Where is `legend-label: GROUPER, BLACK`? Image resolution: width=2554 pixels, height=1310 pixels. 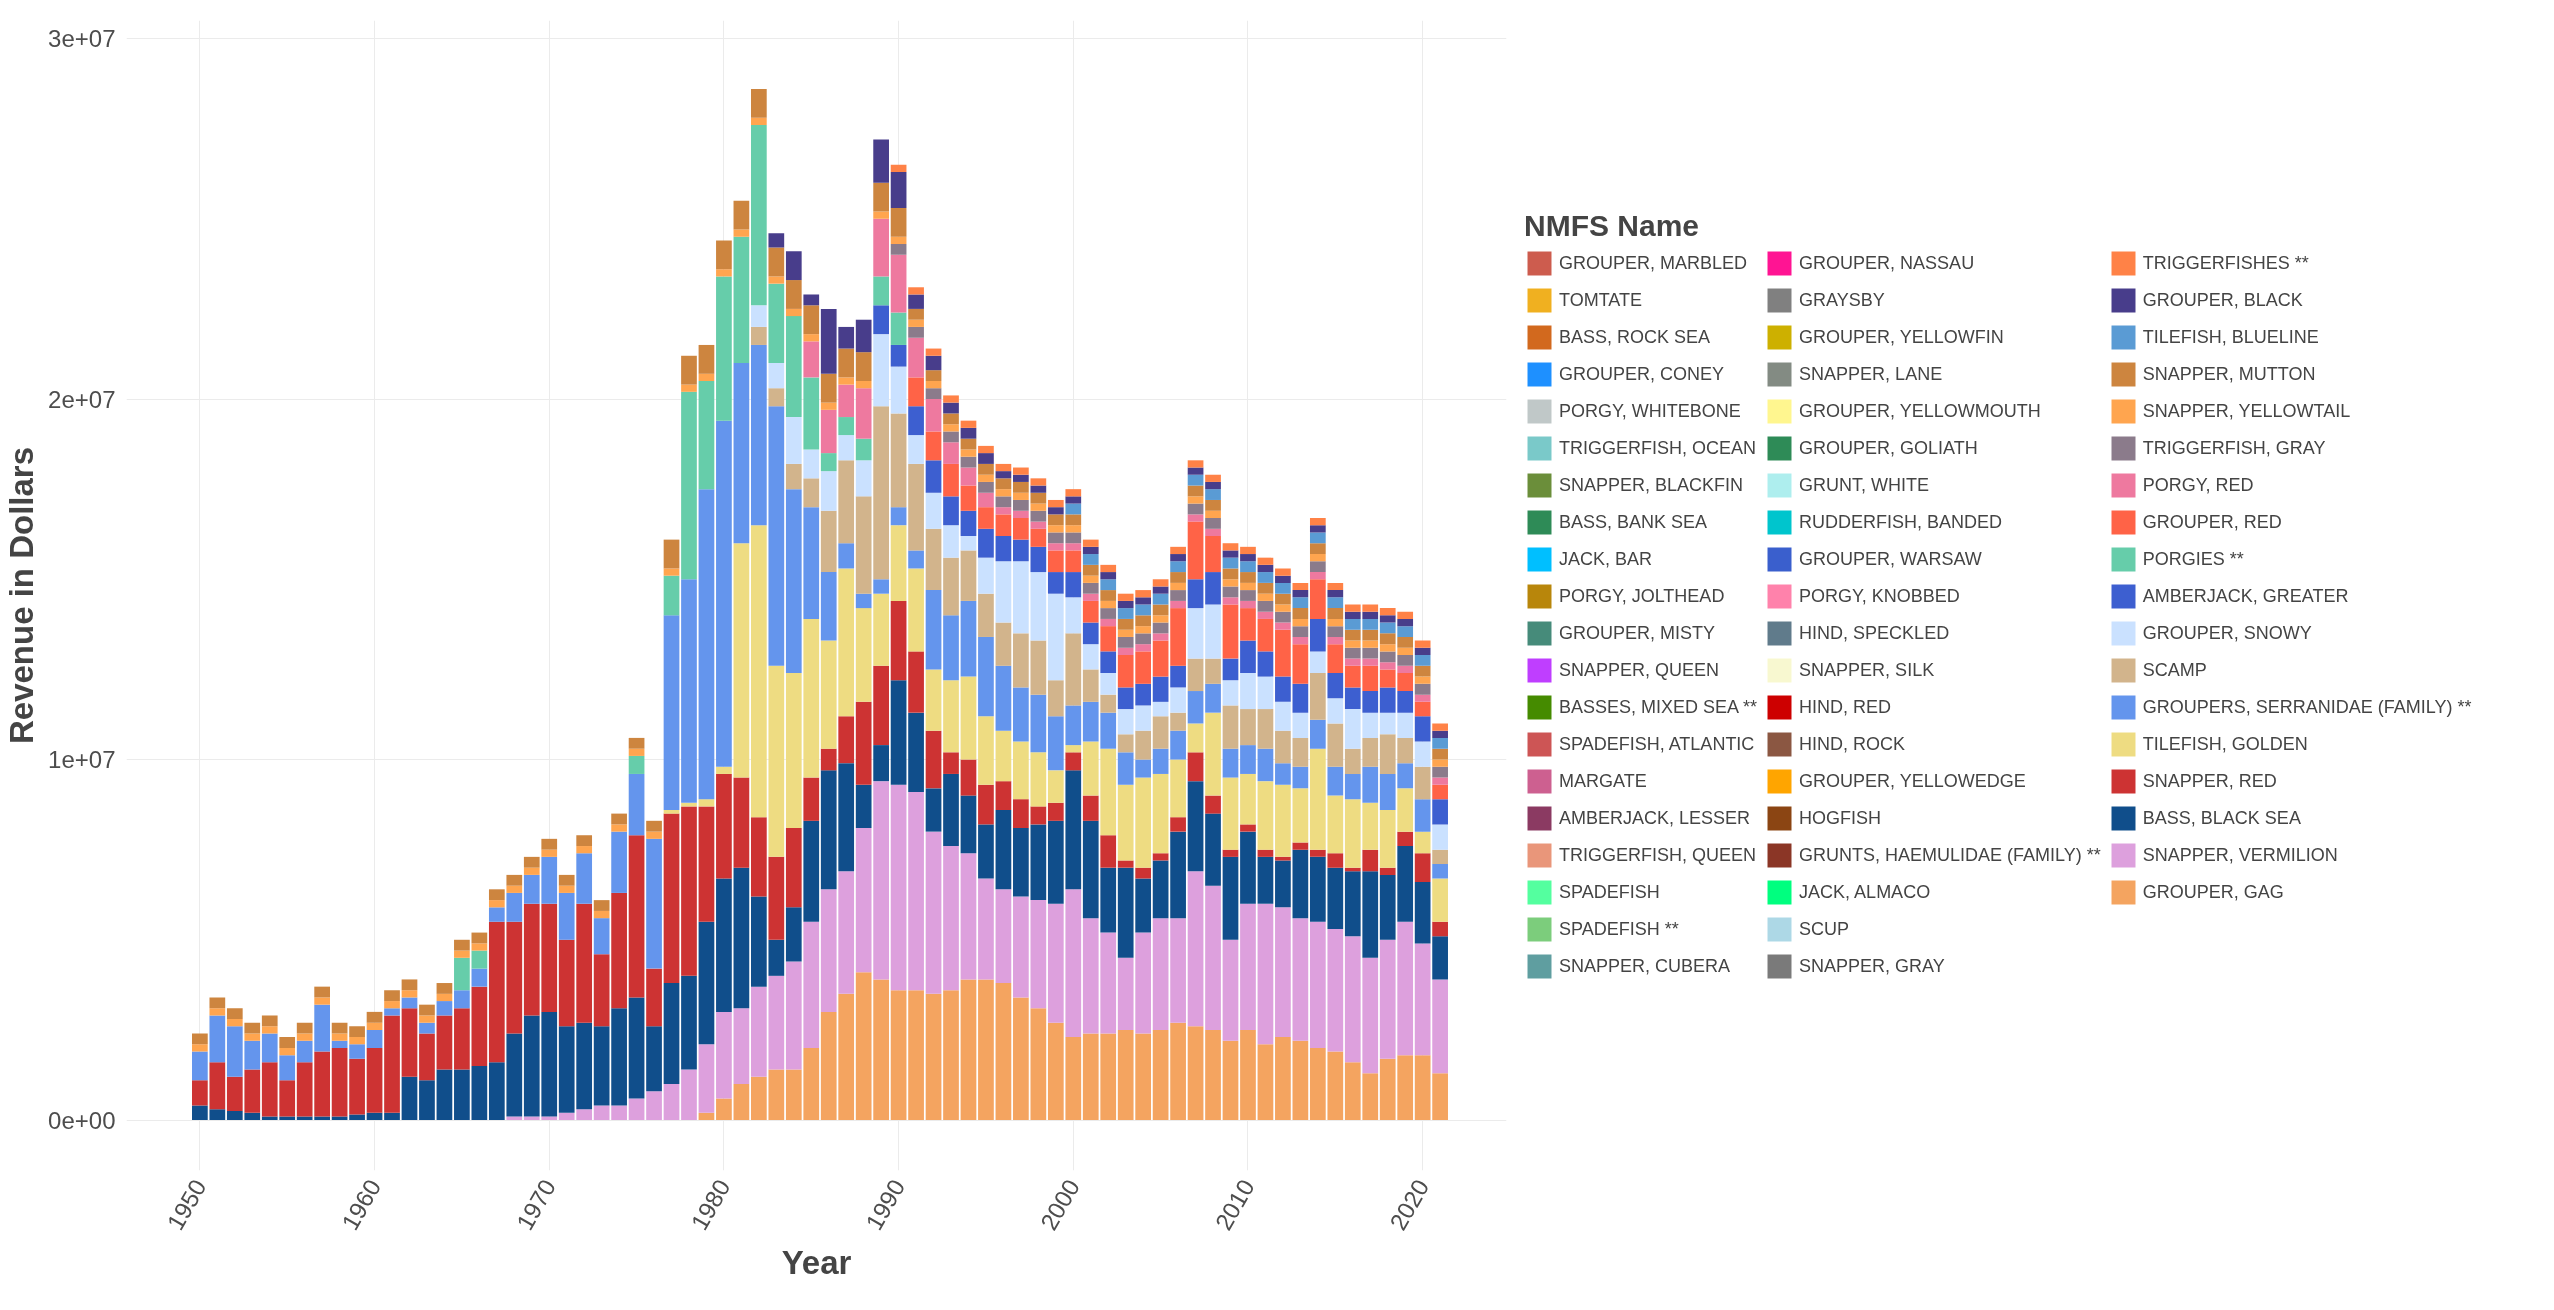
legend-label: GROUPER, BLACK is located at coordinates (2222, 300).